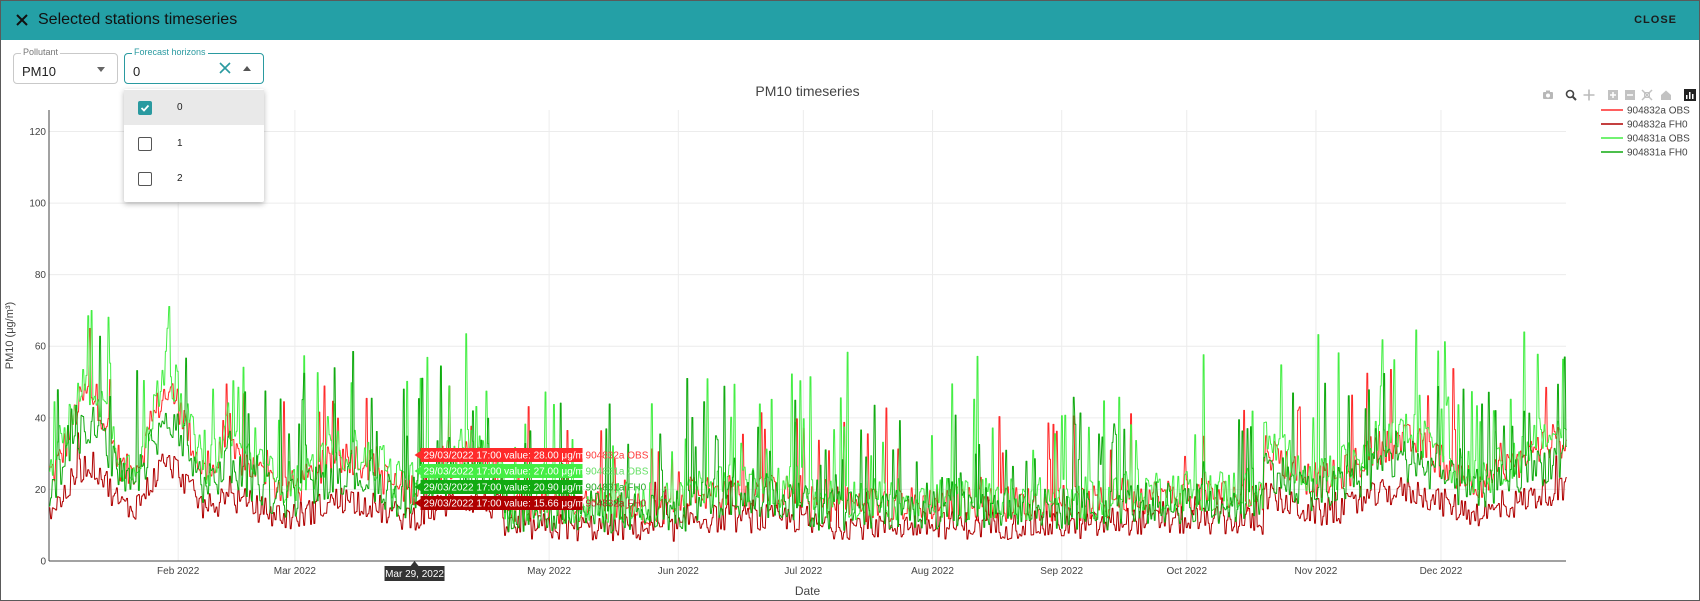  I want to click on hover-tooltip-text: 29/03/2022 17:00 value: 27.00 μg/m³, so click(506, 472).